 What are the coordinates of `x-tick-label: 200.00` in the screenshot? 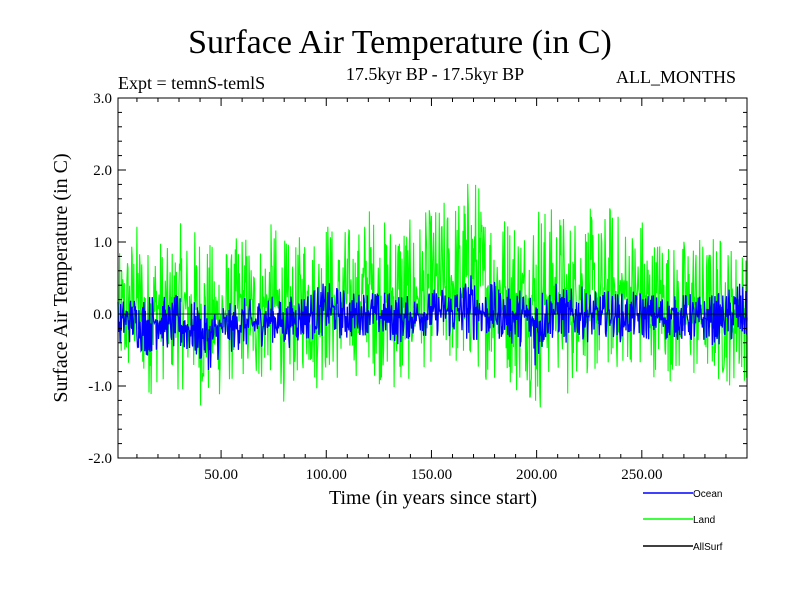 It's located at (536, 475).